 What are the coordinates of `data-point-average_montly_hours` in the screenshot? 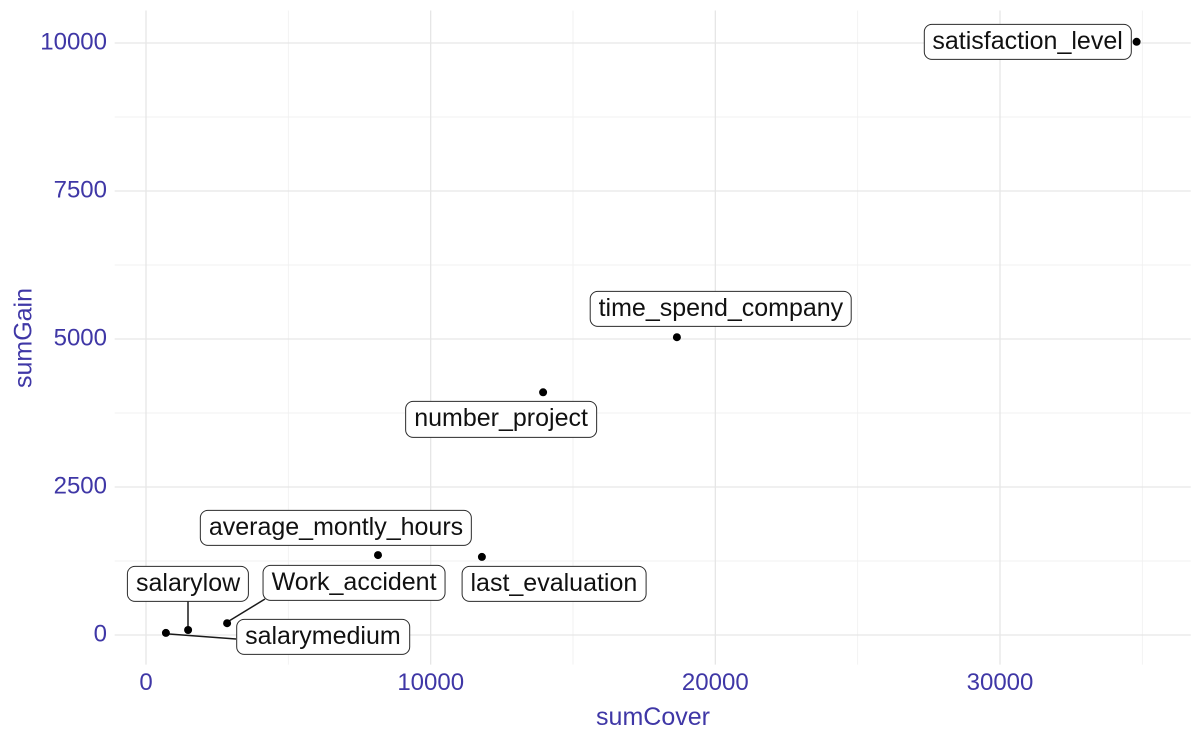 It's located at (378, 555).